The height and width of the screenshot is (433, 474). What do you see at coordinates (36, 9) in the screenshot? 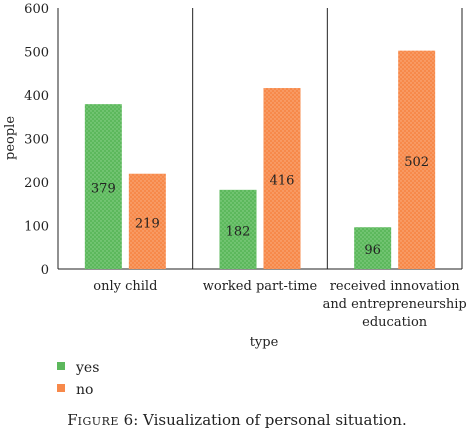
I see `y-tick-label: 600` at bounding box center [36, 9].